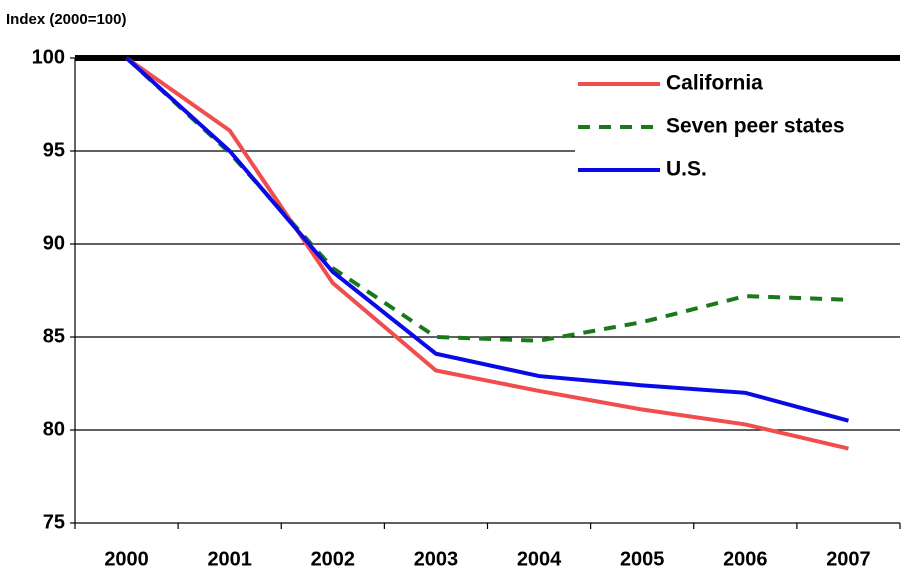  Describe the element at coordinates (54, 336) in the screenshot. I see `y-tick-label: 85` at that location.